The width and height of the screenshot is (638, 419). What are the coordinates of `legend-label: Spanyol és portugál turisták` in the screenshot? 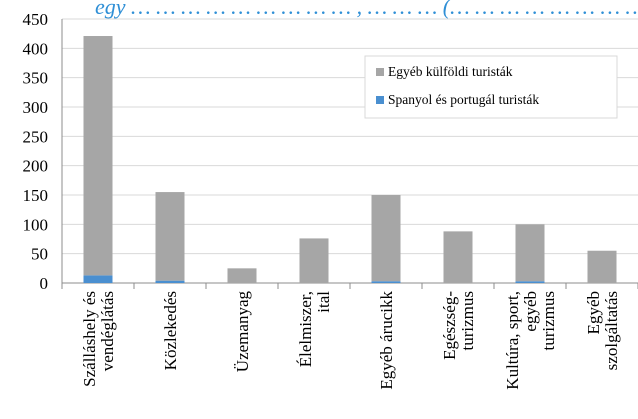 It's located at (463, 99).